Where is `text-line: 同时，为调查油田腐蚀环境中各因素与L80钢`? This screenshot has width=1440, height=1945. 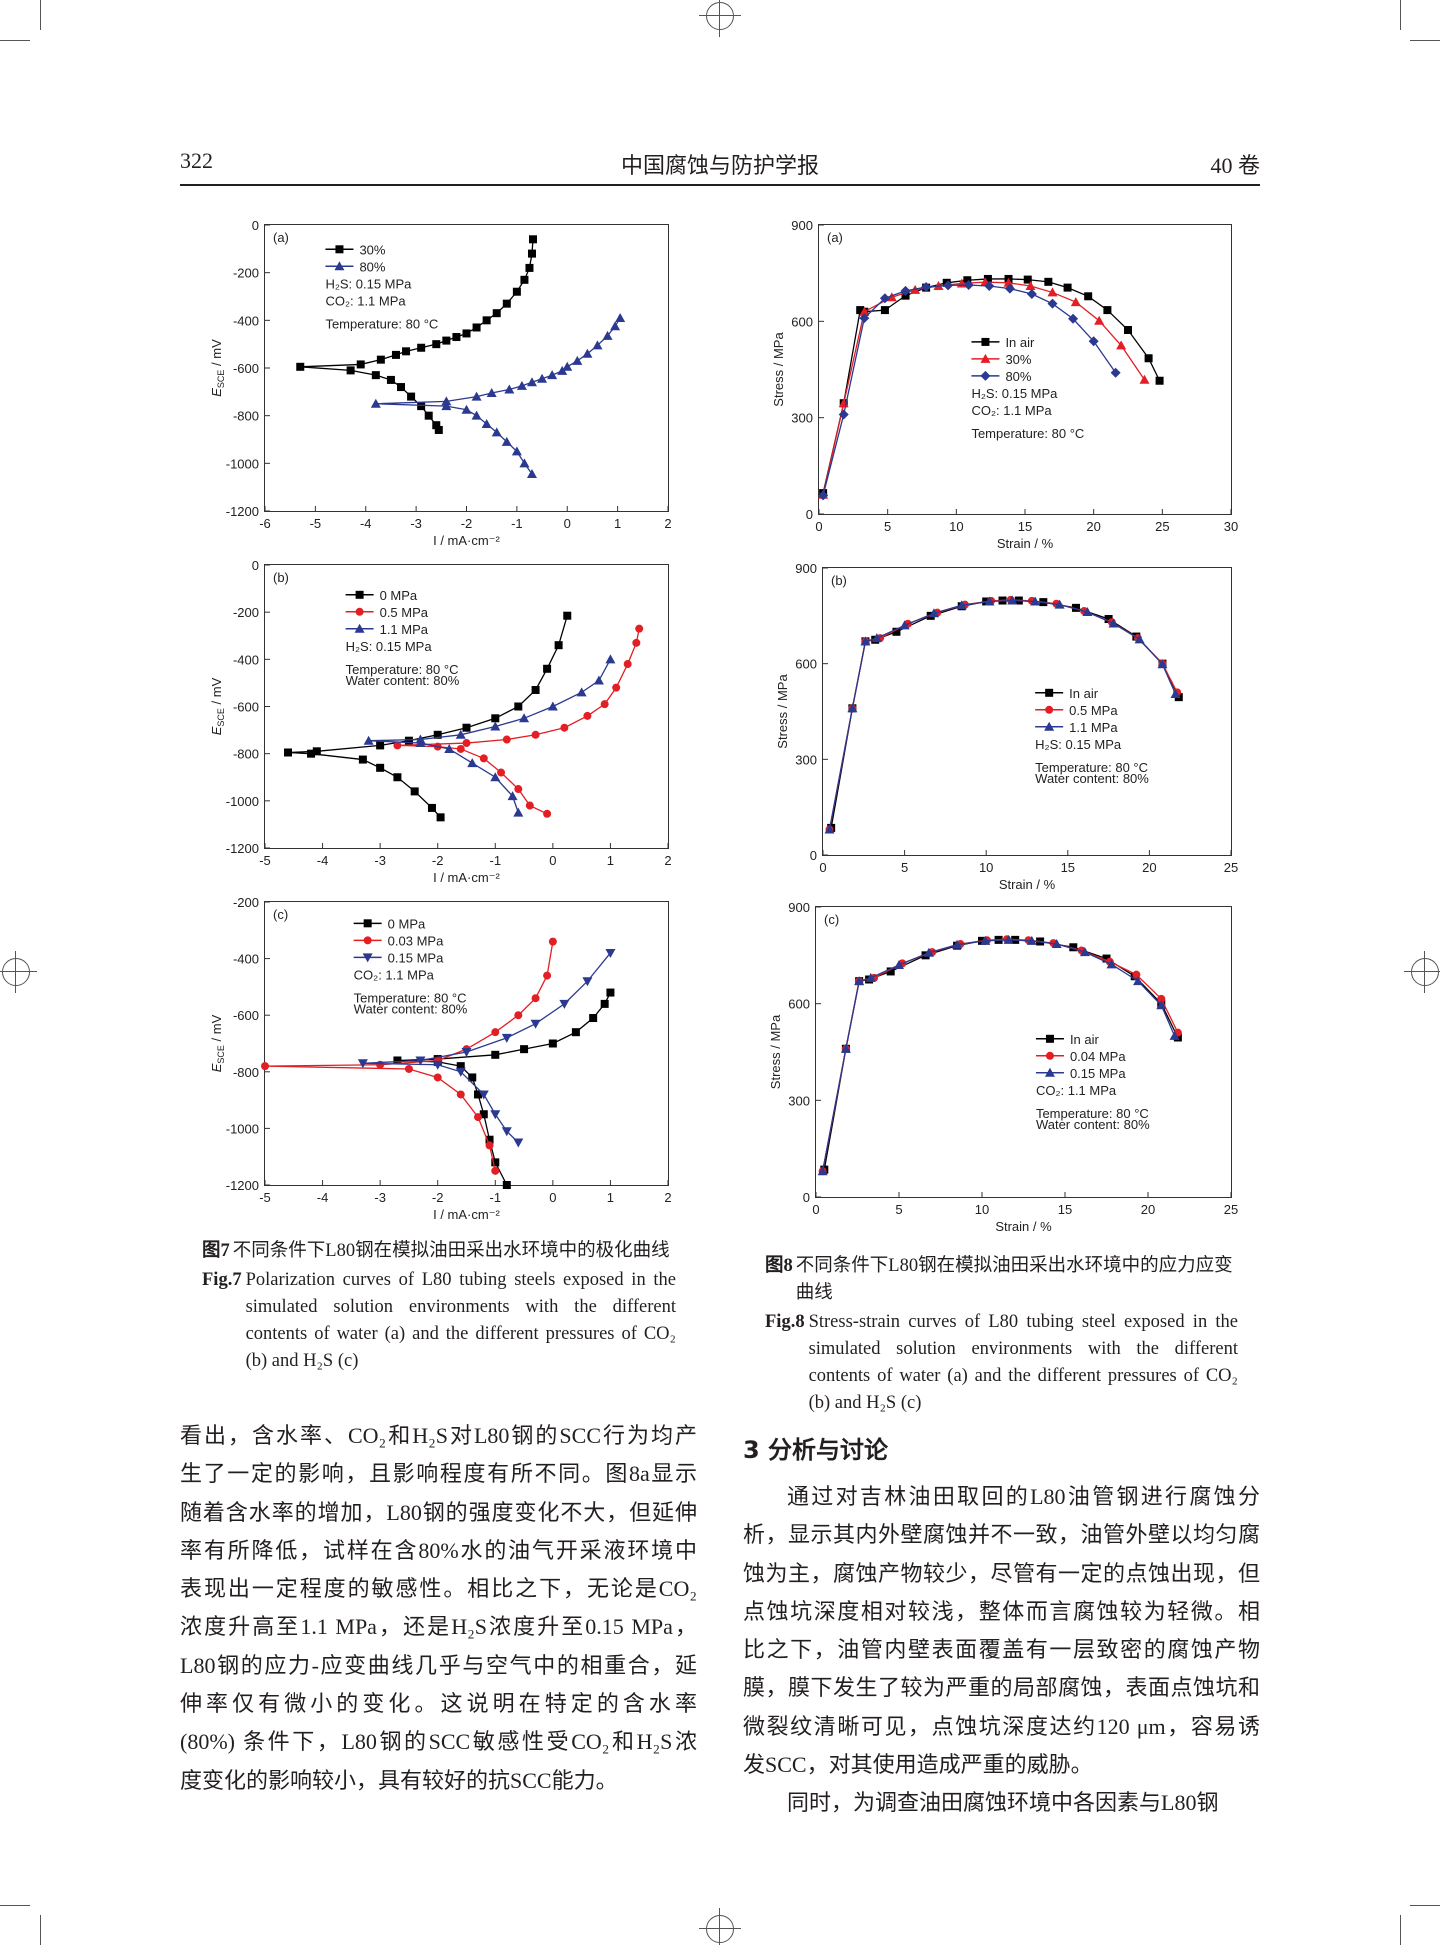 text-line: 同时，为调查油田腐蚀环境中各因素与L80钢 is located at coordinates (1003, 1803).